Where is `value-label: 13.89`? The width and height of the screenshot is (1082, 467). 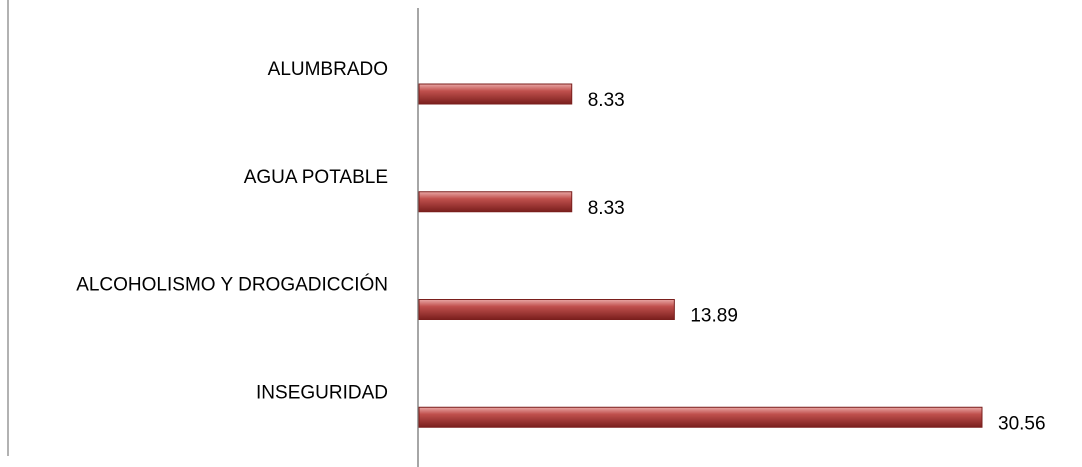 value-label: 13.89 is located at coordinates (714, 316).